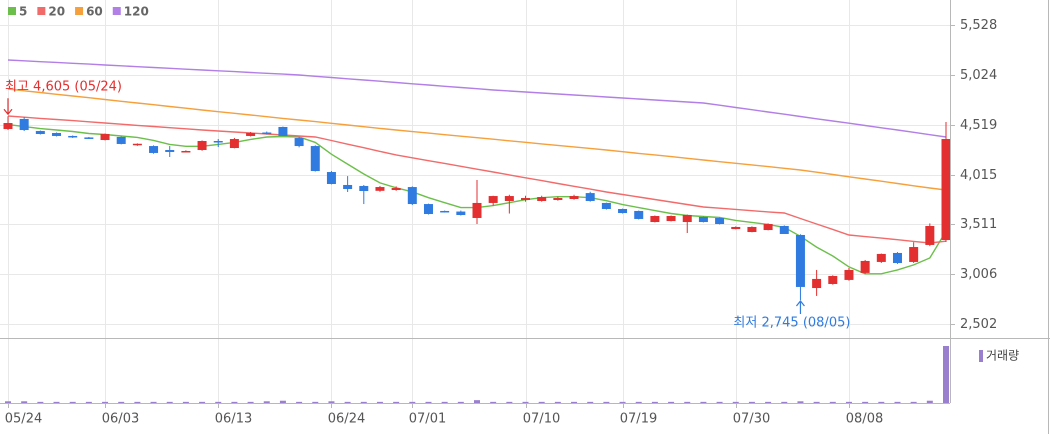 The height and width of the screenshot is (434, 1050). I want to click on y-tick-label: 4,015, so click(978, 175).